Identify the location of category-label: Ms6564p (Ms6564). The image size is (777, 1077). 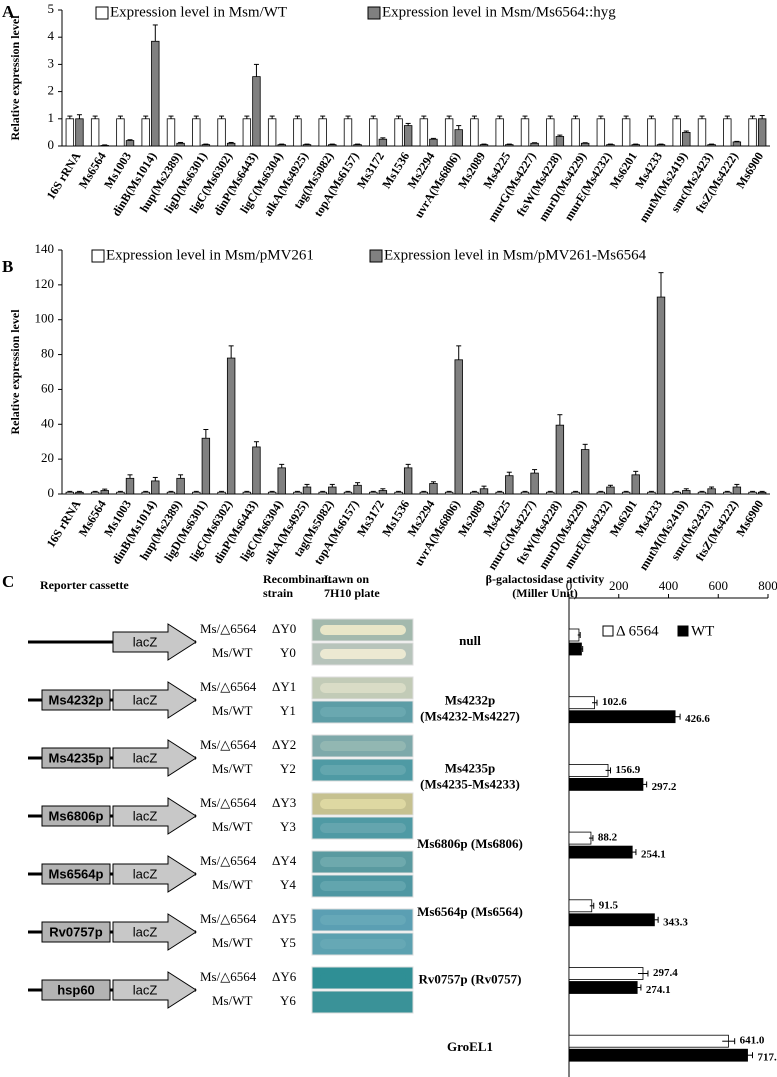
(470, 911).